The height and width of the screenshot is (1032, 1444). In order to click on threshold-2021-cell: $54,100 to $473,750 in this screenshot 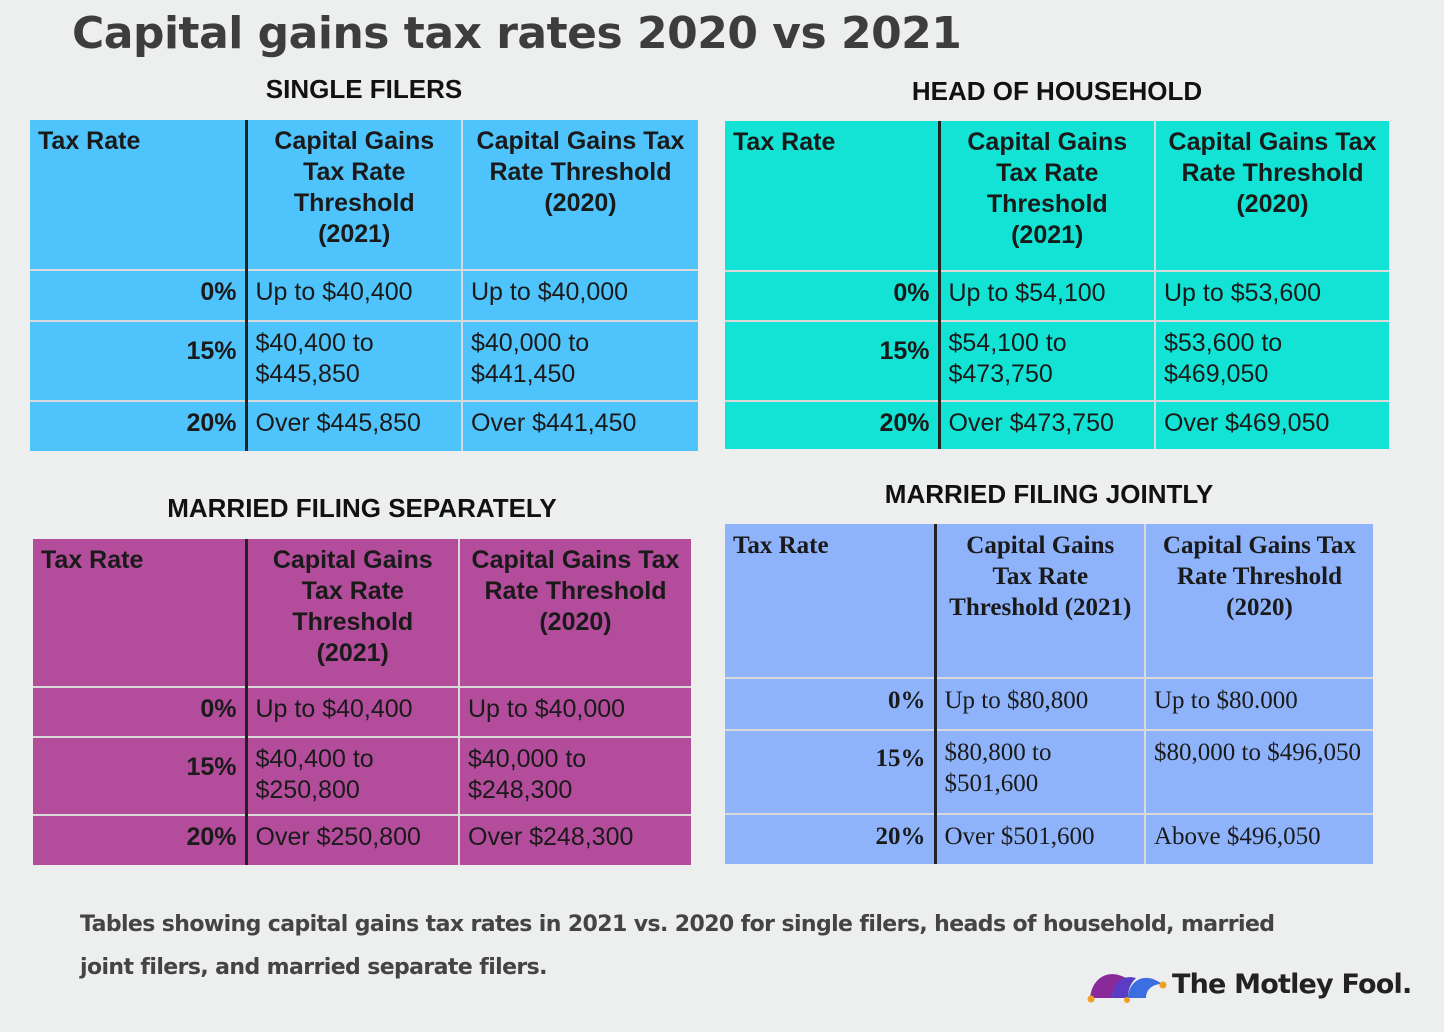, I will do `click(1046, 360)`.